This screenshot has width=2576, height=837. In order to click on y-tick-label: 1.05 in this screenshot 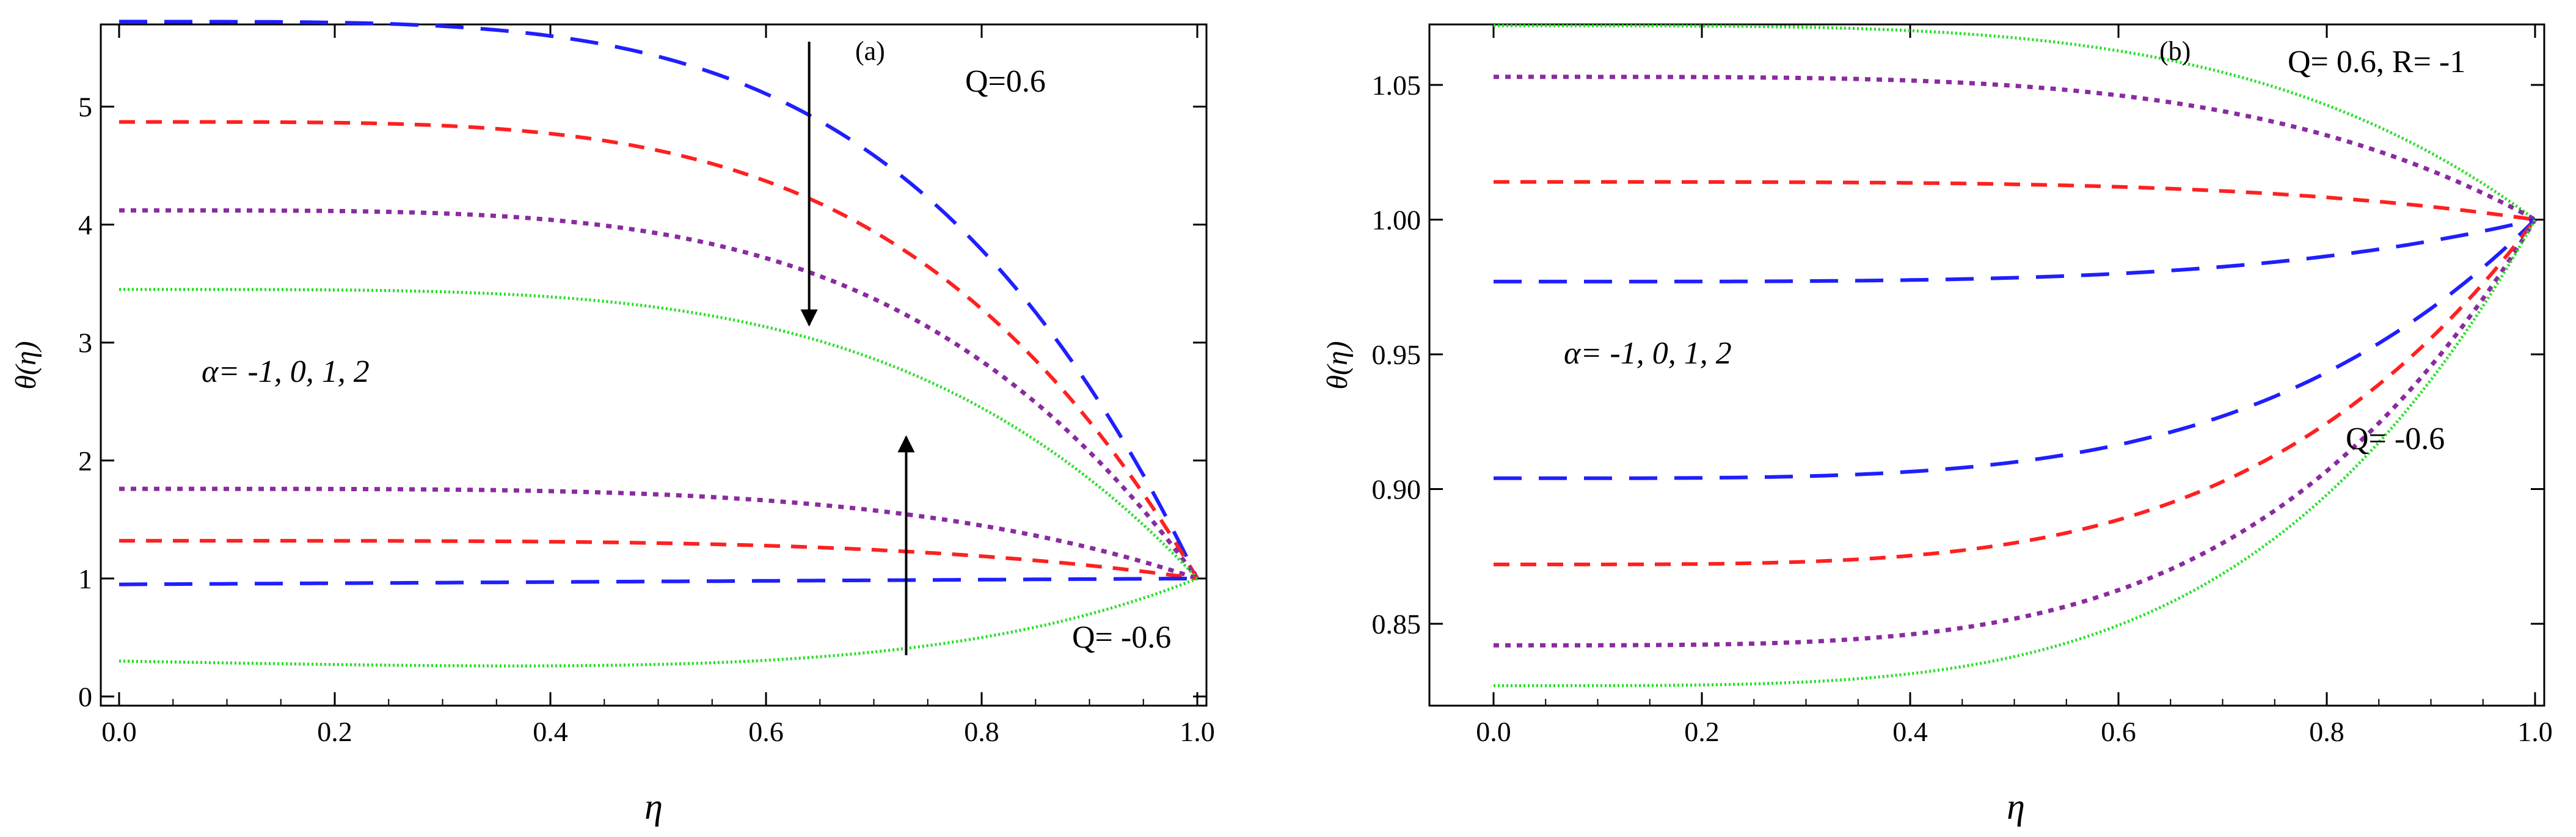, I will do `click(1396, 85)`.